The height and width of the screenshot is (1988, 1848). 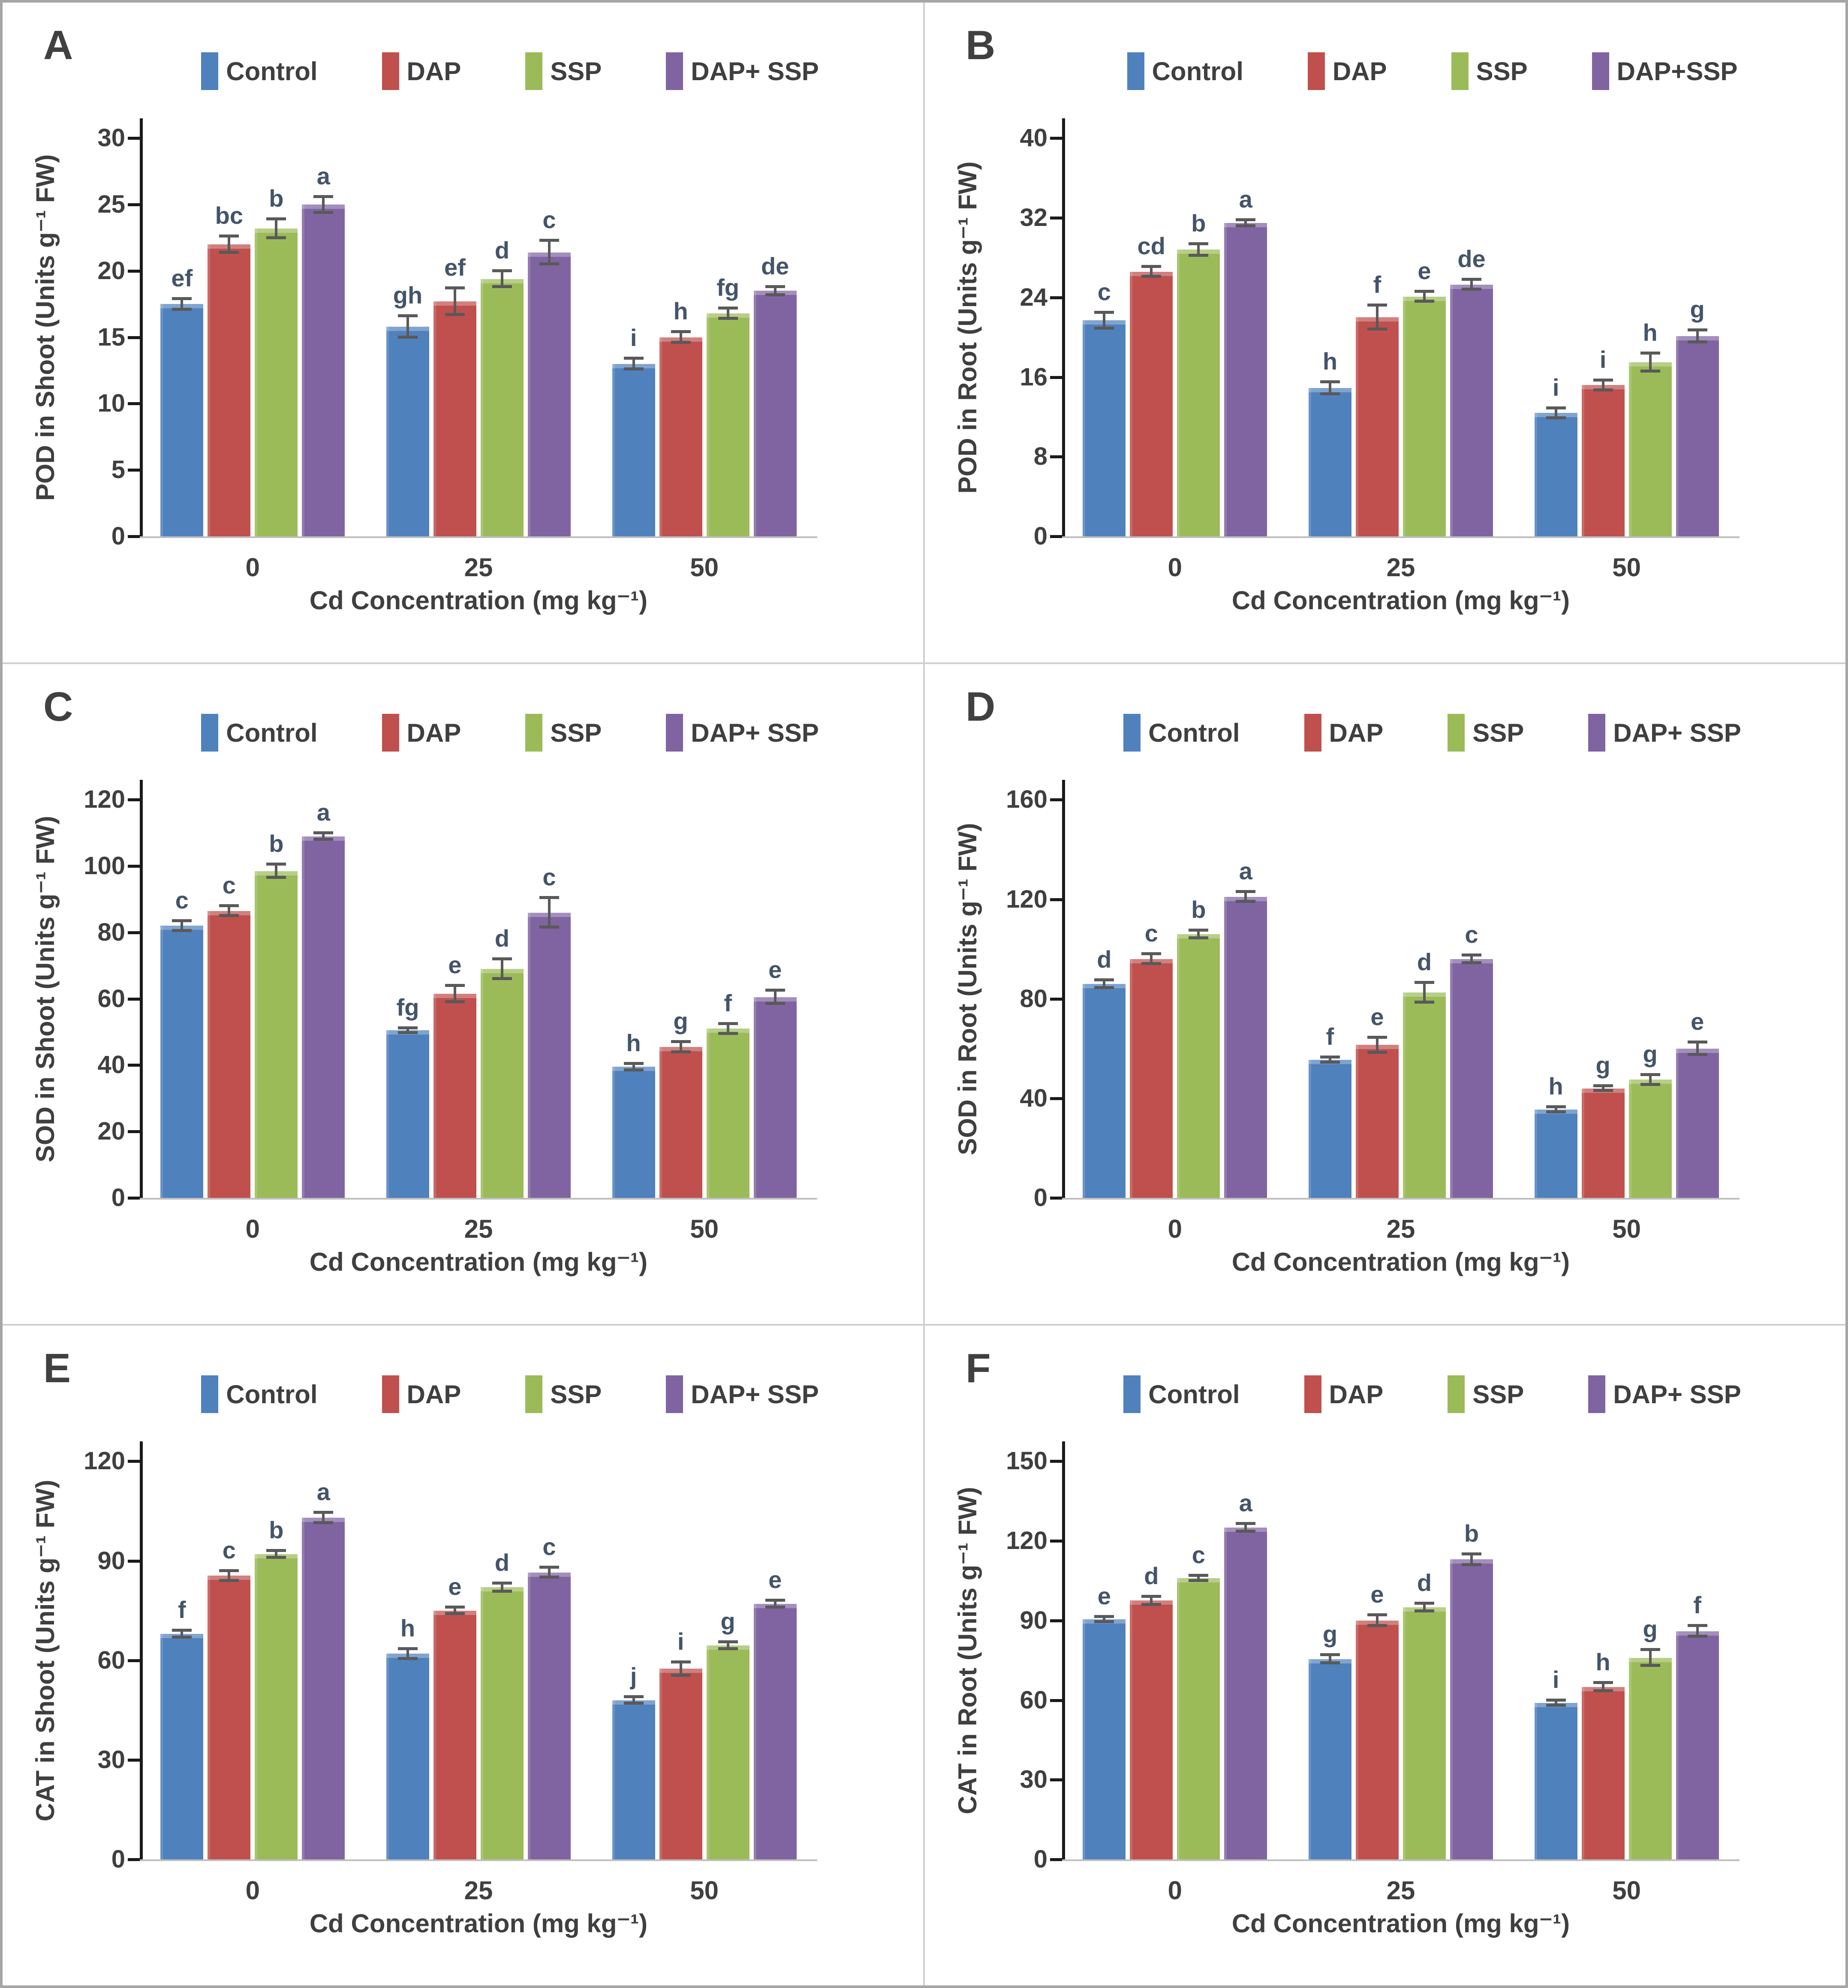 What do you see at coordinates (1395, 1012) in the screenshot?
I see `plot-area: d c b a 0 f e d c 25 h g g e 50` at bounding box center [1395, 1012].